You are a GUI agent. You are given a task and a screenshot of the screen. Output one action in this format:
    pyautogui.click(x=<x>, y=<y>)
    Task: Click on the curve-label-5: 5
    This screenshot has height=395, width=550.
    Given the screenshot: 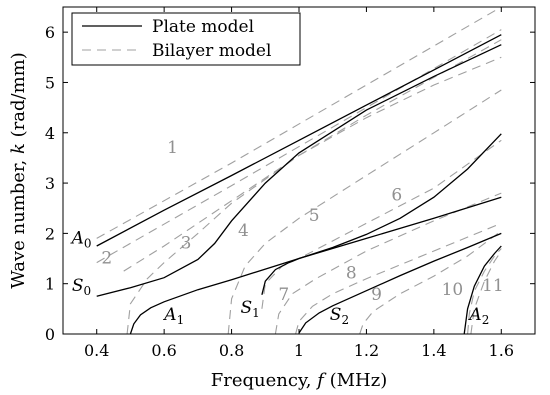 What is the action you would take?
    pyautogui.click(x=314, y=216)
    